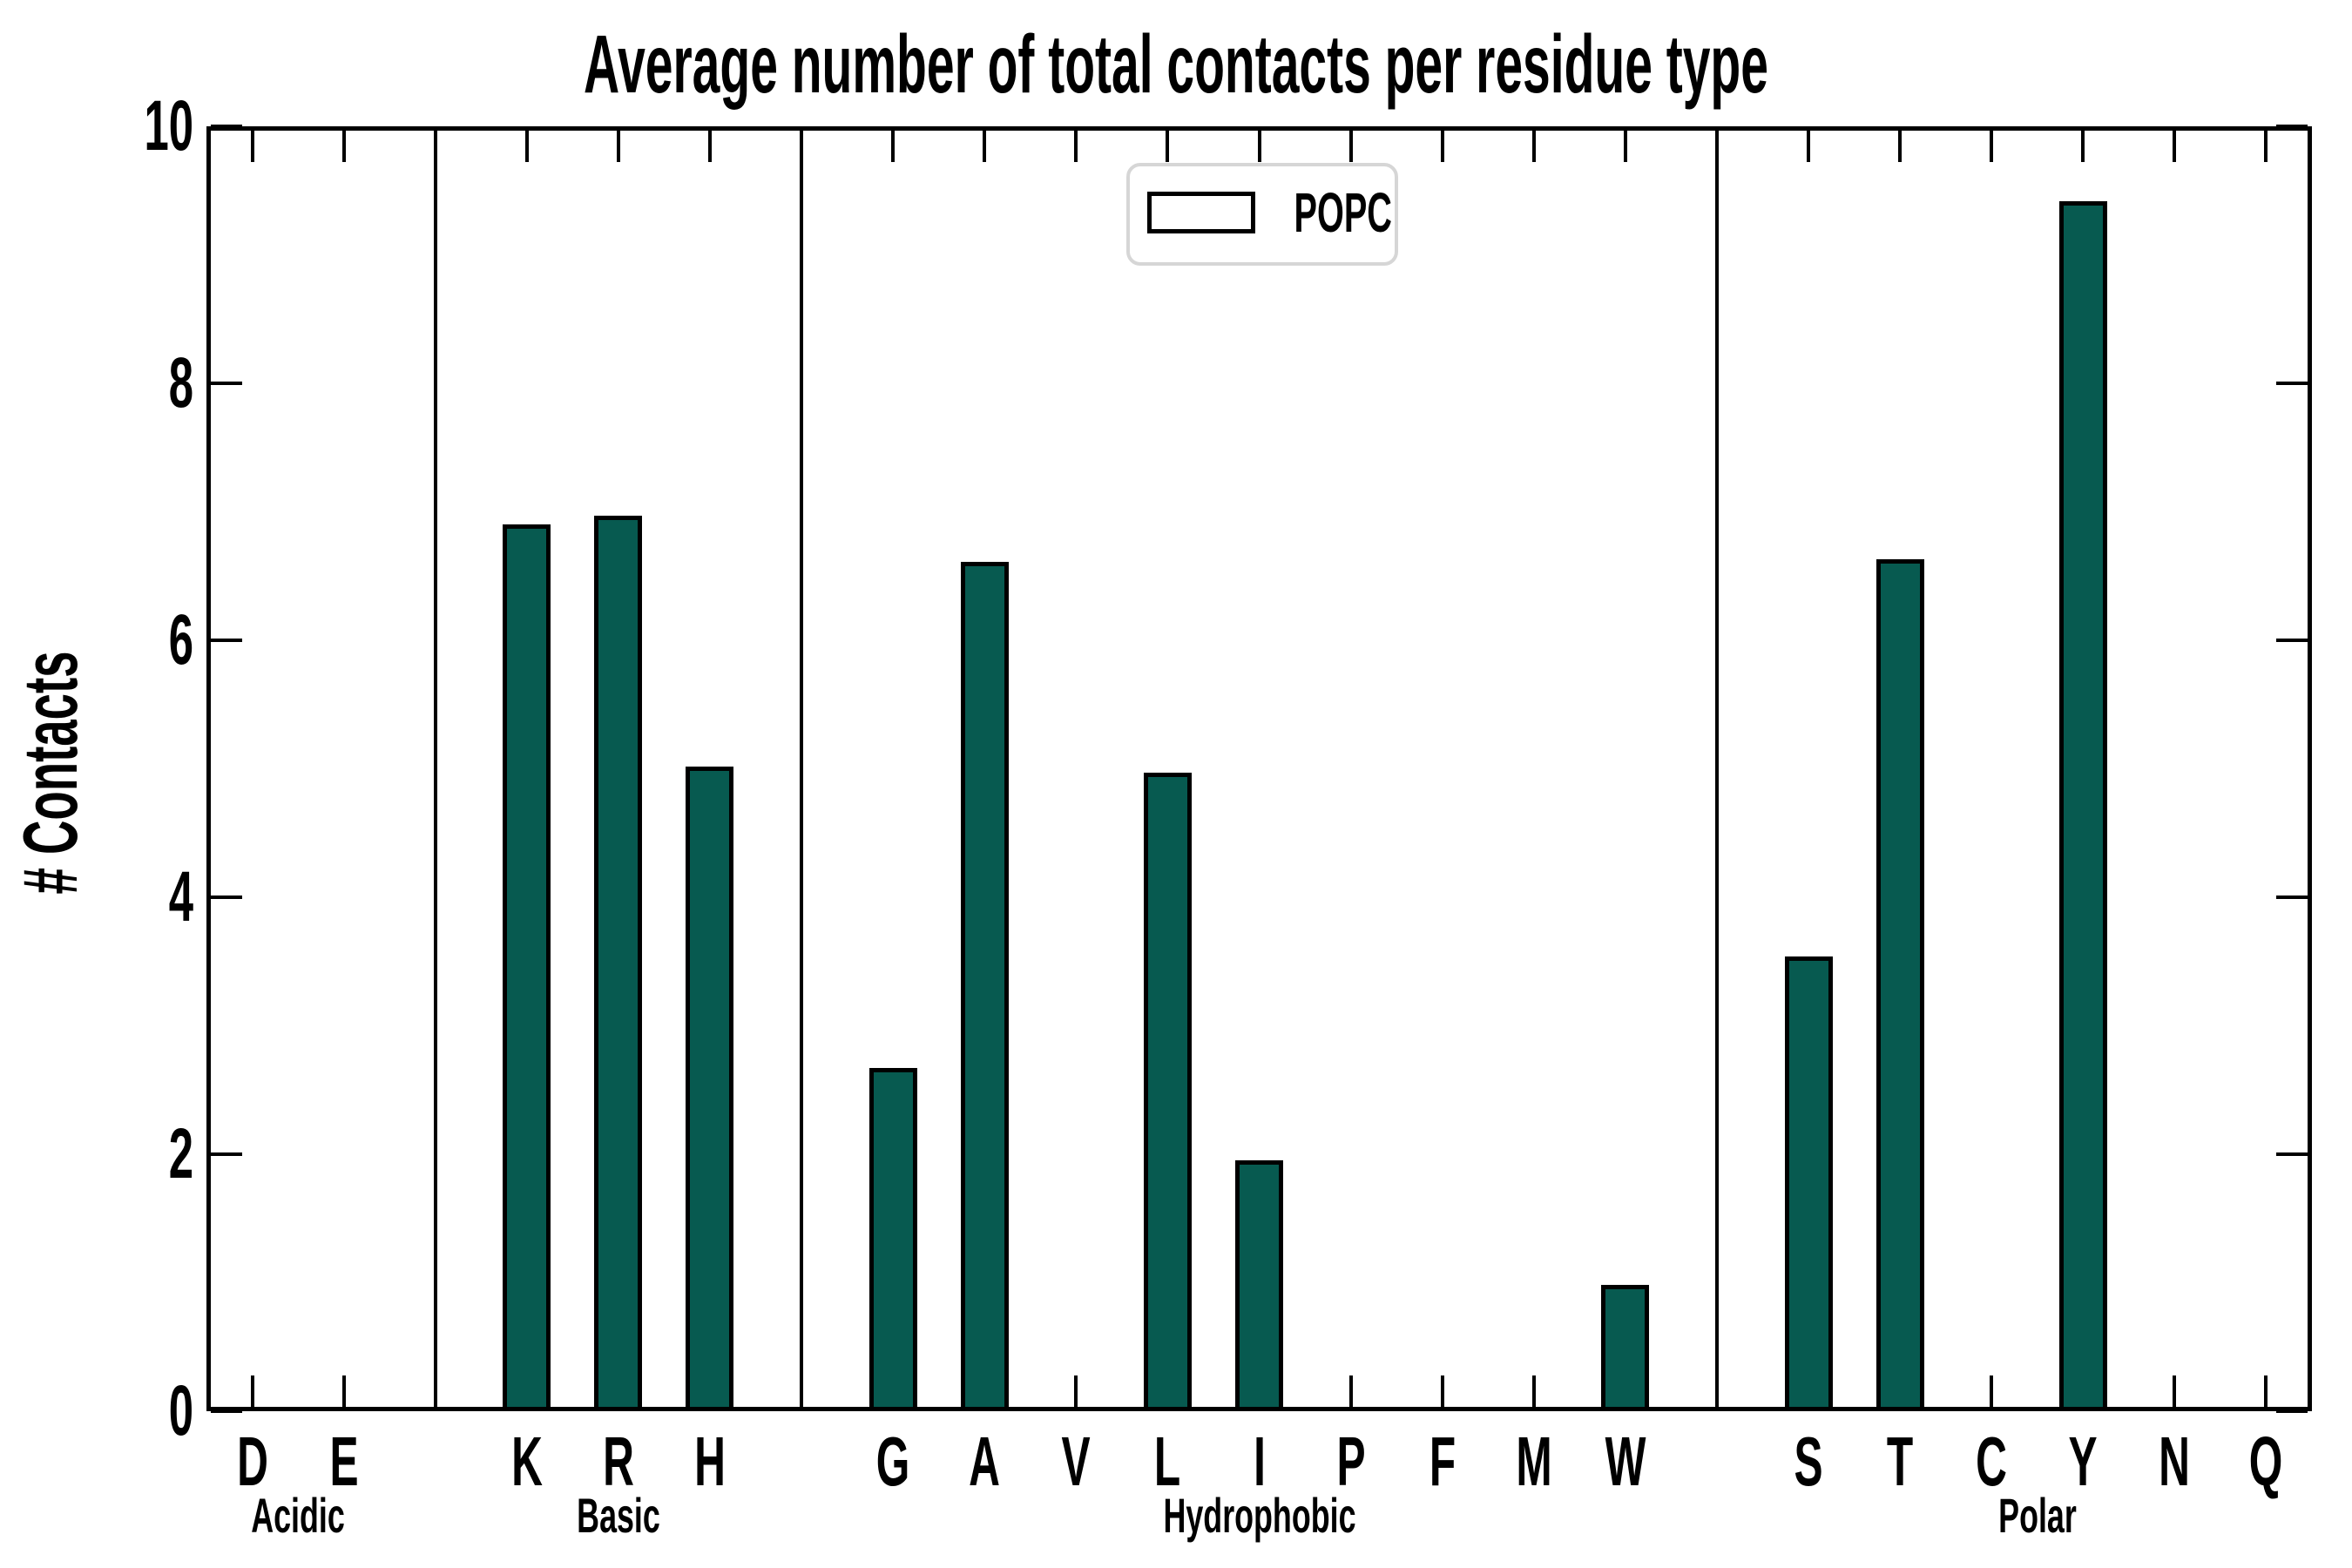 The width and height of the screenshot is (2352, 1568). Describe the element at coordinates (1201, 212) in the screenshot. I see `legend-swatch-popc` at that location.